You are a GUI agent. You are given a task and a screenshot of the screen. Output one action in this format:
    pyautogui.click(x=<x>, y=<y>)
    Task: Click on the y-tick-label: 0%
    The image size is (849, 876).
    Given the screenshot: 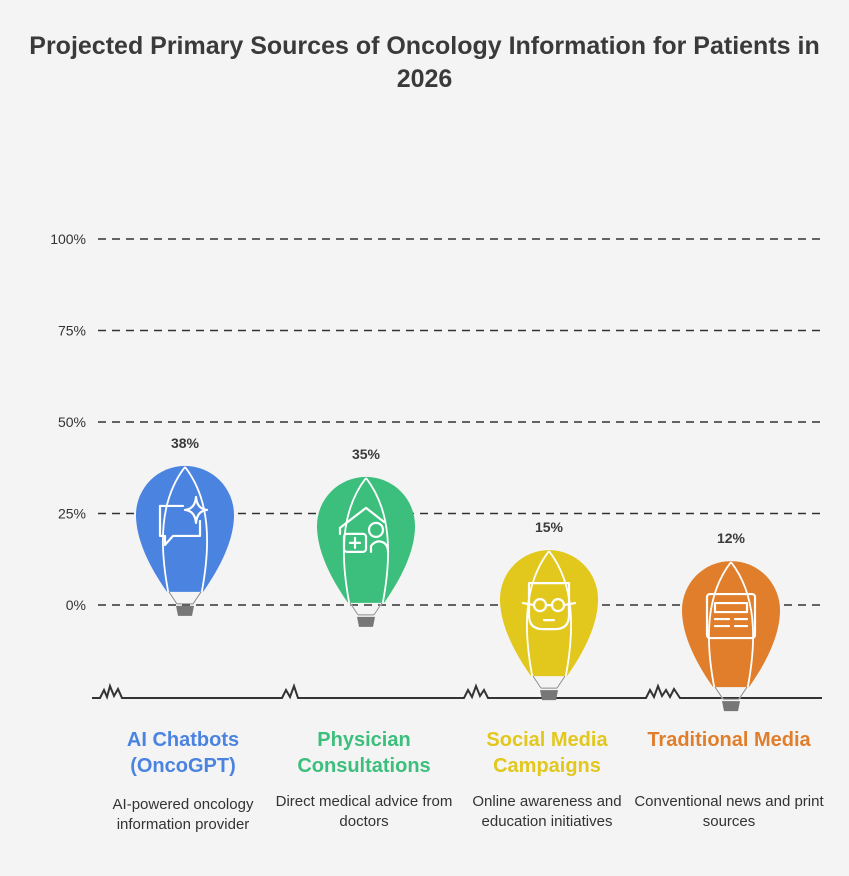 What is the action you would take?
    pyautogui.click(x=76, y=605)
    